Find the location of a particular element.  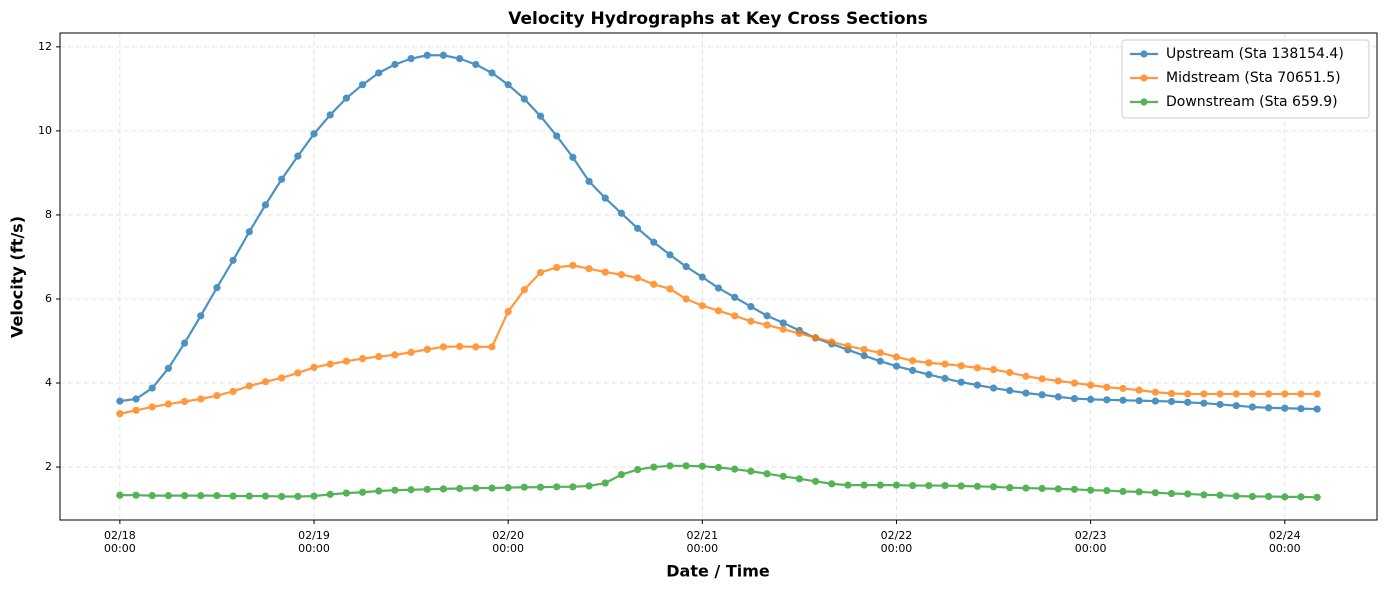

x-tick-label: 02/20 00:00 is located at coordinates (508, 542).